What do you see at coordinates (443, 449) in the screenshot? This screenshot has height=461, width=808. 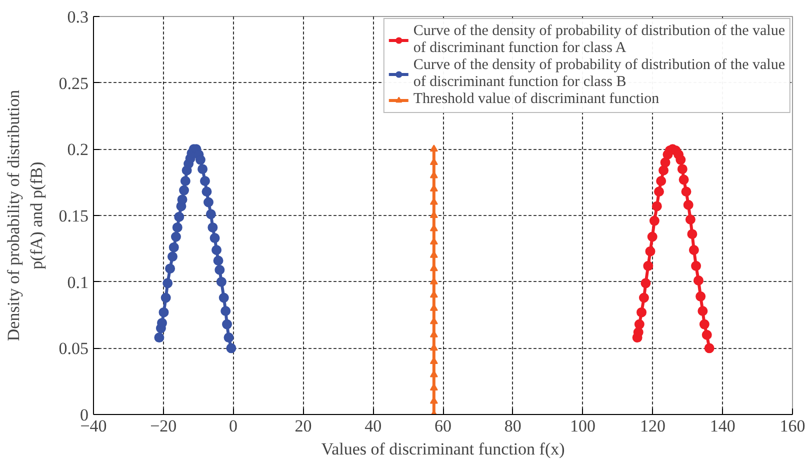 I see `x-axis-title: Values of discriminant function f(x)` at bounding box center [443, 449].